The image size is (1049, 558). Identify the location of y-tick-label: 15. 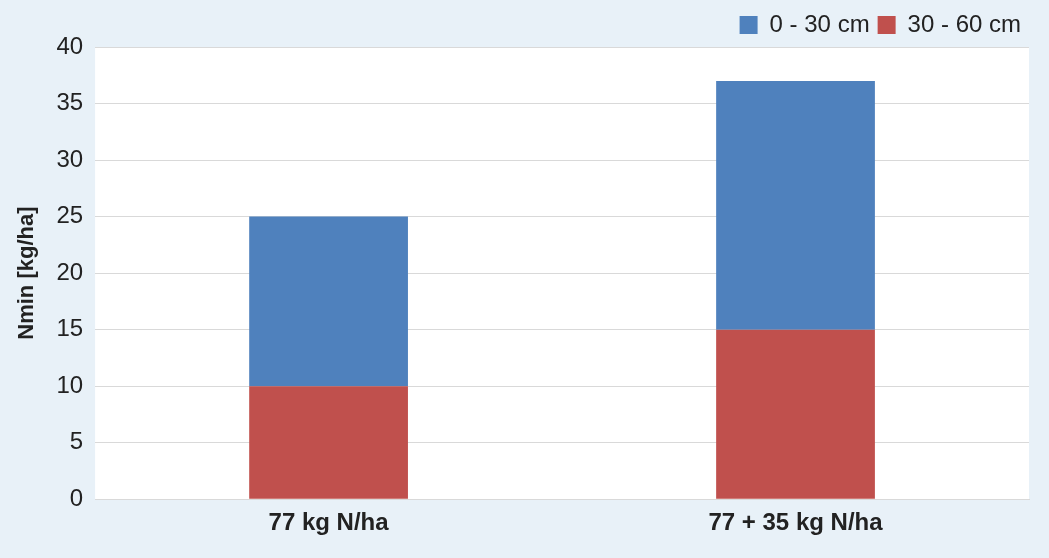
(70, 328).